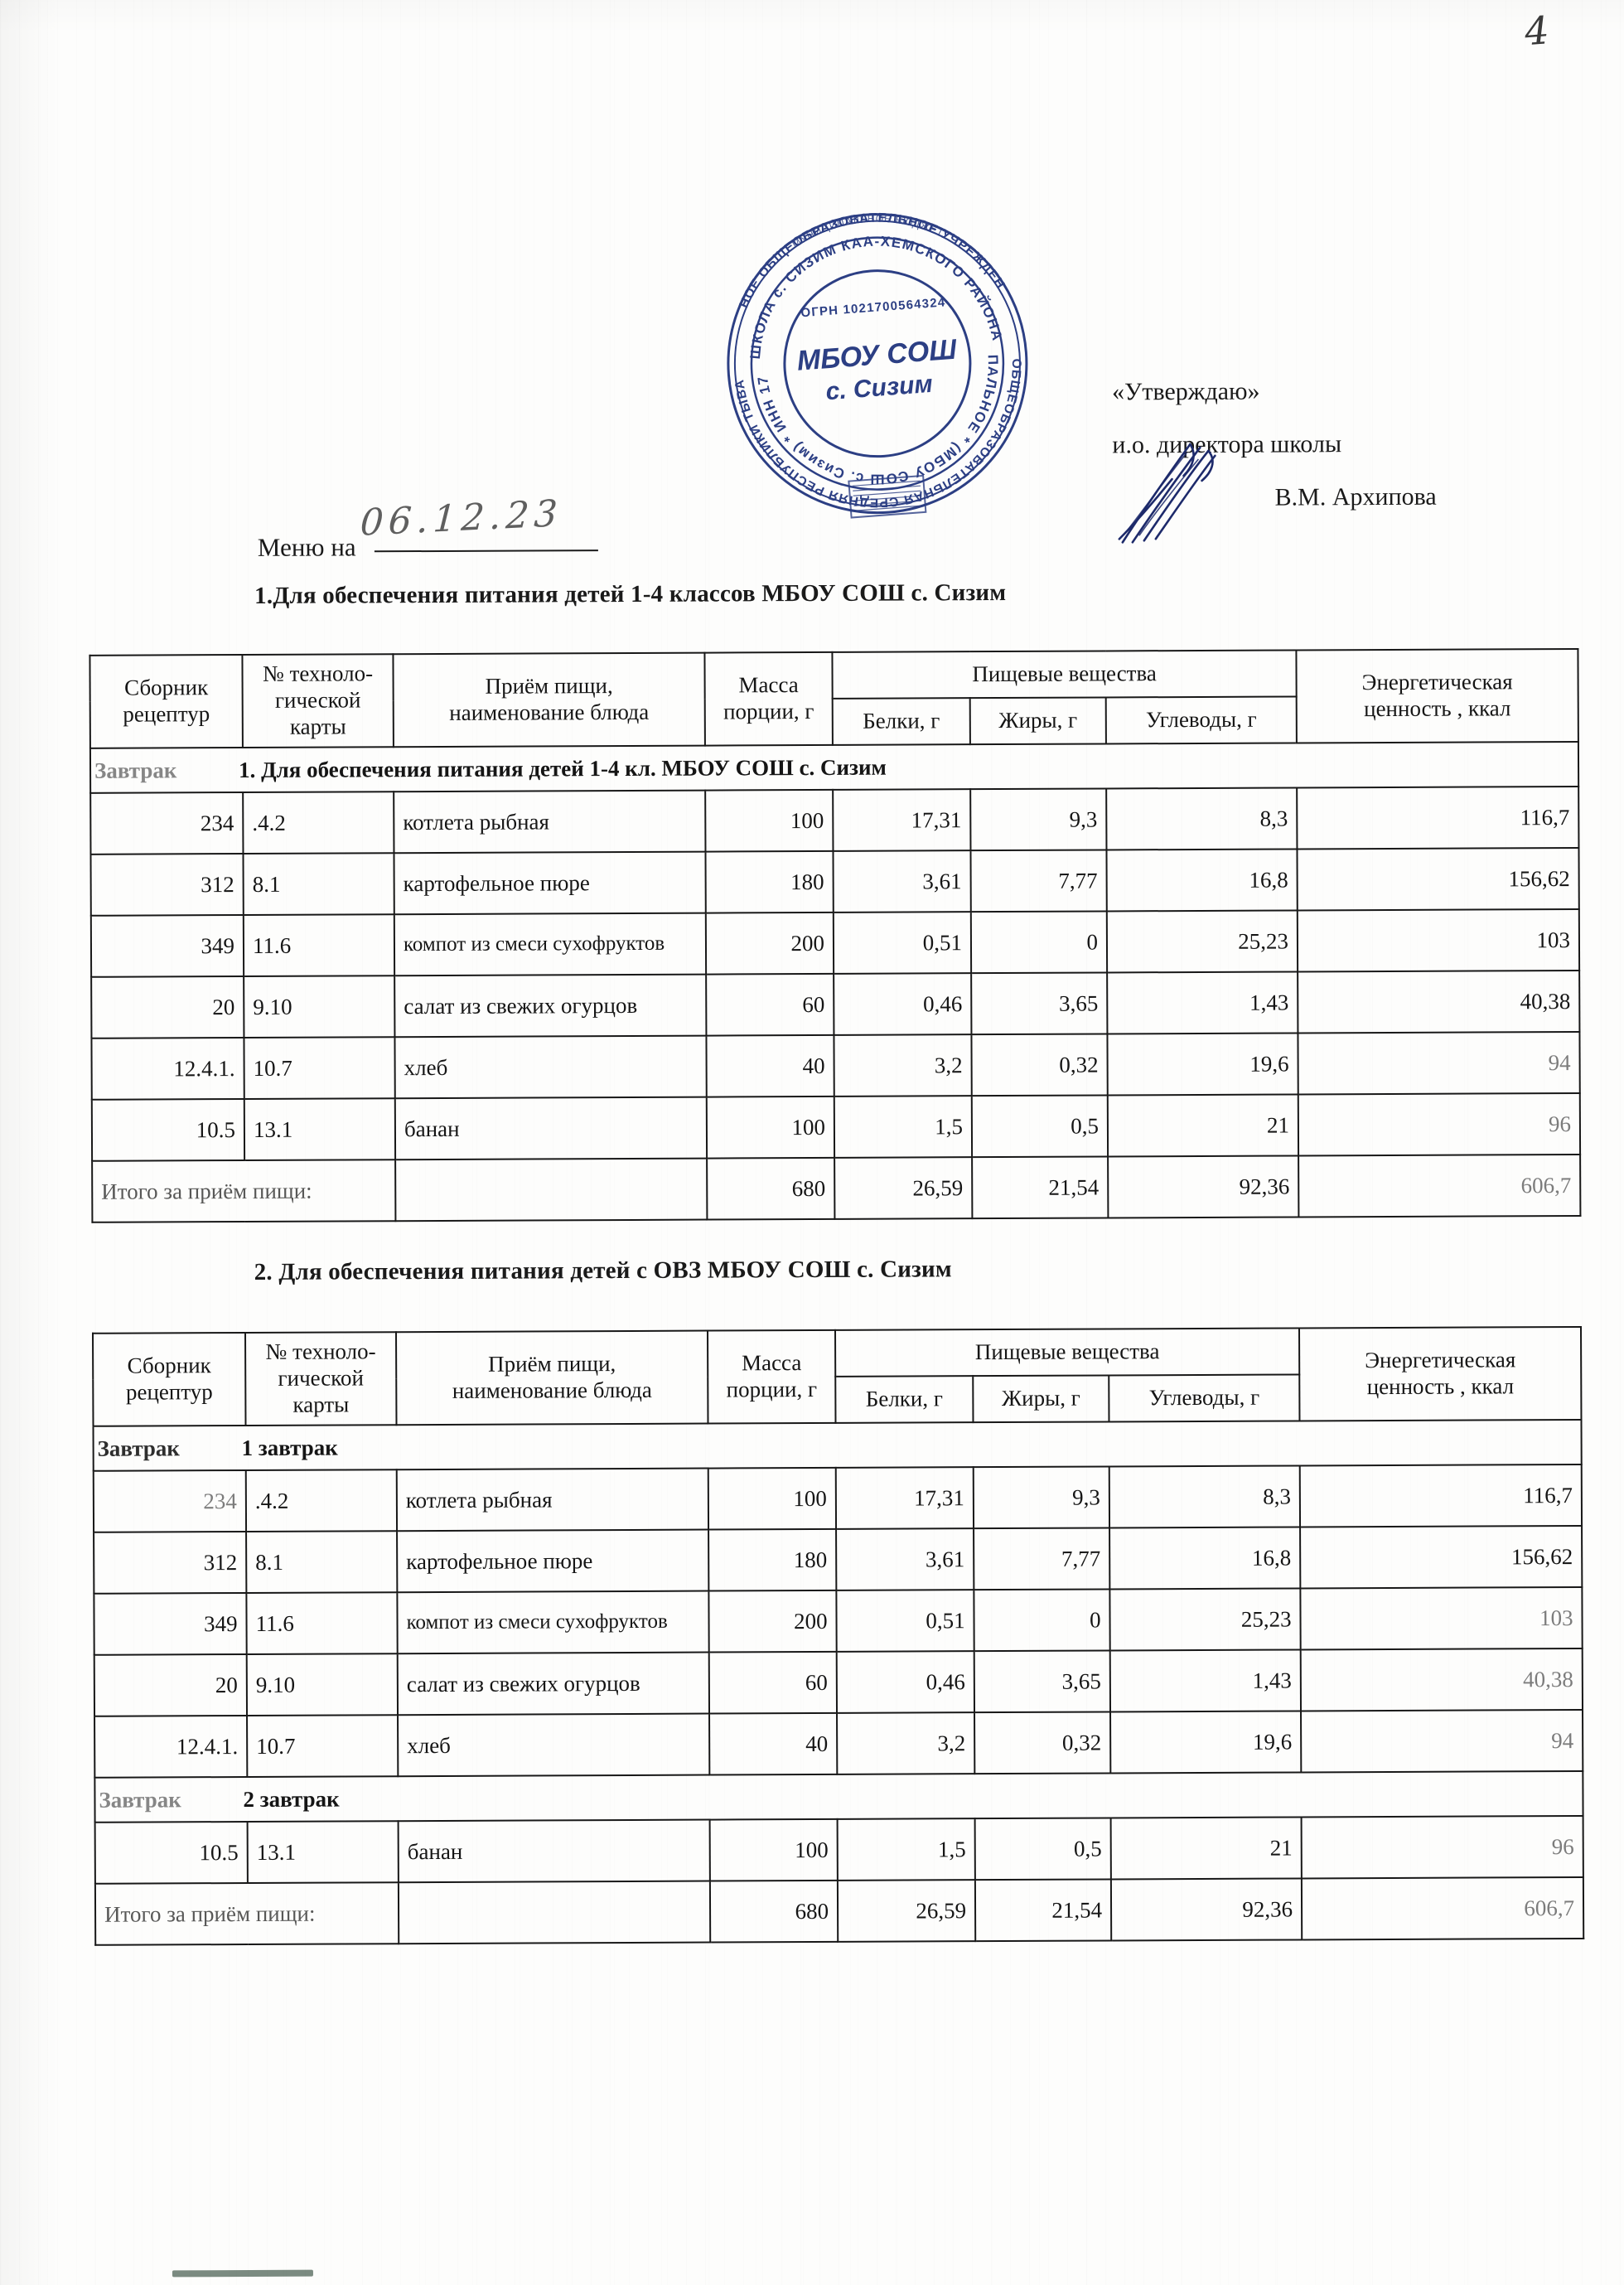 The image size is (1624, 2285). I want to click on header-collection-line1: Сборник, so click(166, 687).